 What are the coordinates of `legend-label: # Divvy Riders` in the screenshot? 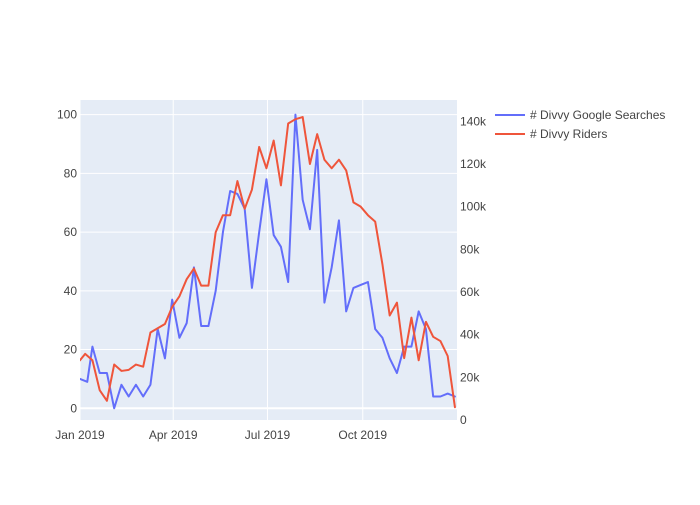 It's located at (568, 134).